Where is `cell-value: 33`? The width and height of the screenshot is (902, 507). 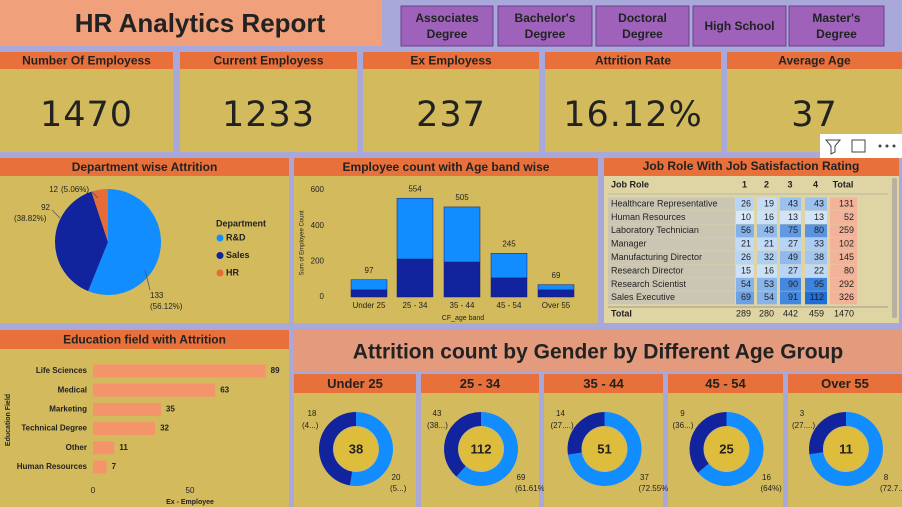
cell-value: 33 is located at coordinates (819, 244).